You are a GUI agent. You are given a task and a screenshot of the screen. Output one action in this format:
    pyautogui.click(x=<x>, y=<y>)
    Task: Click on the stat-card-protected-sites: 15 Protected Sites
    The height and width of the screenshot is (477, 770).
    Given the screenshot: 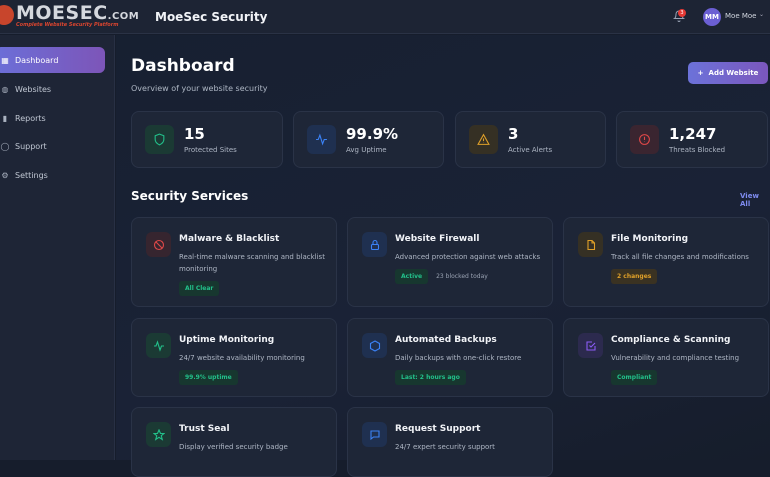 What is the action you would take?
    pyautogui.click(x=207, y=139)
    